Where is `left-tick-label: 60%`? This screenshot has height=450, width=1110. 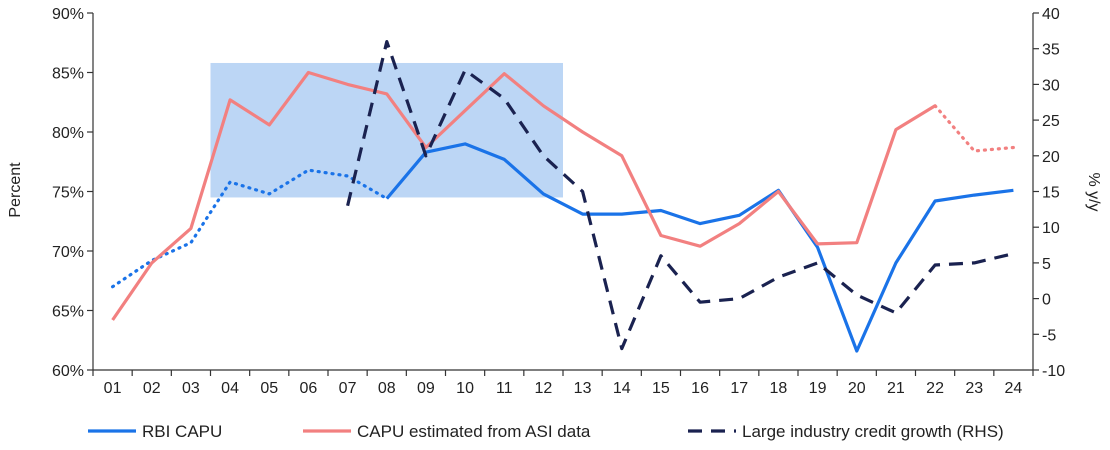 left-tick-label: 60% is located at coordinates (68, 371).